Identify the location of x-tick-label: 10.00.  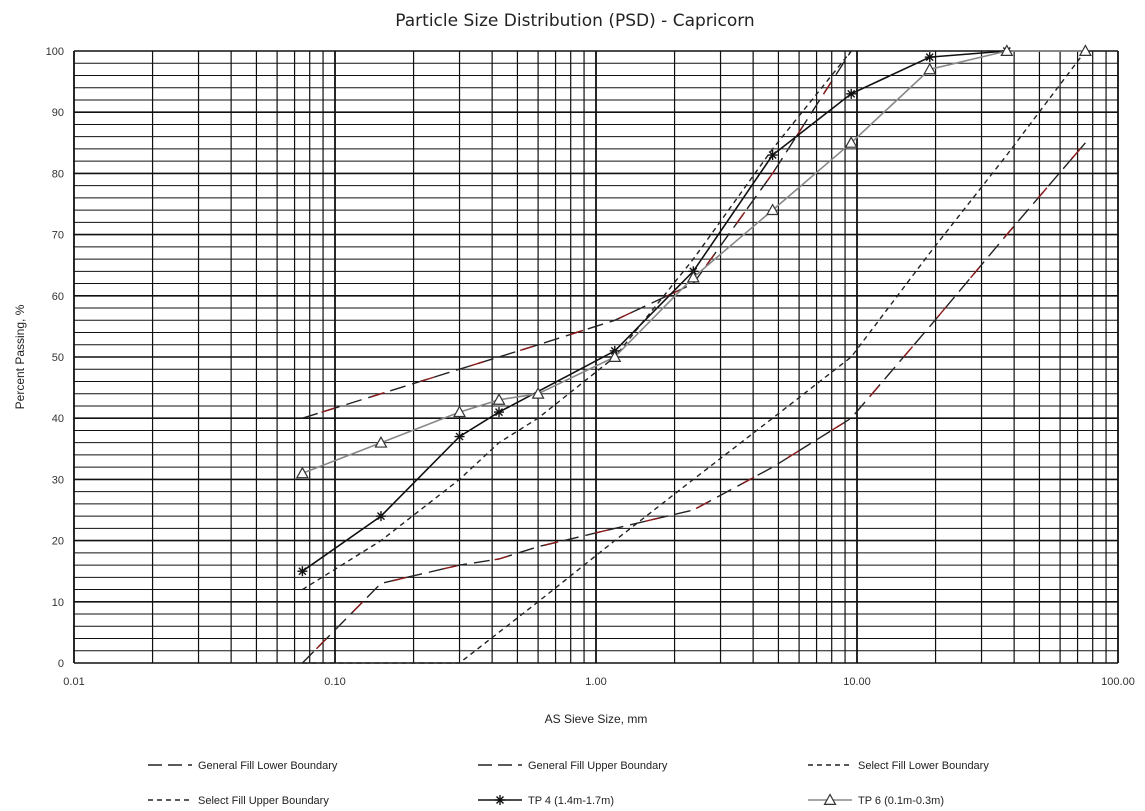
(857, 682).